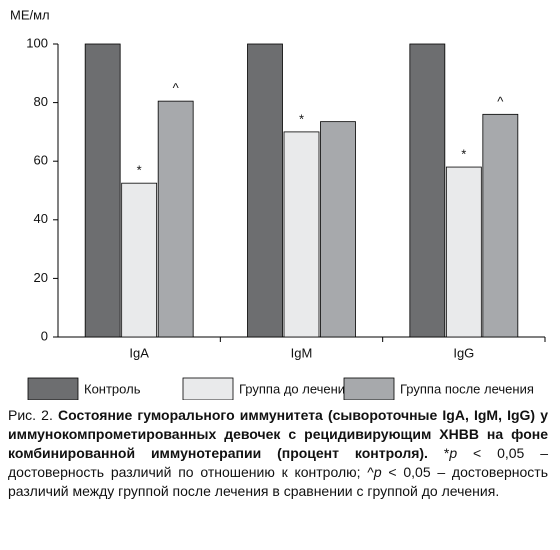 This screenshot has width=560, height=550. I want to click on note-text: *, so click(446, 453).